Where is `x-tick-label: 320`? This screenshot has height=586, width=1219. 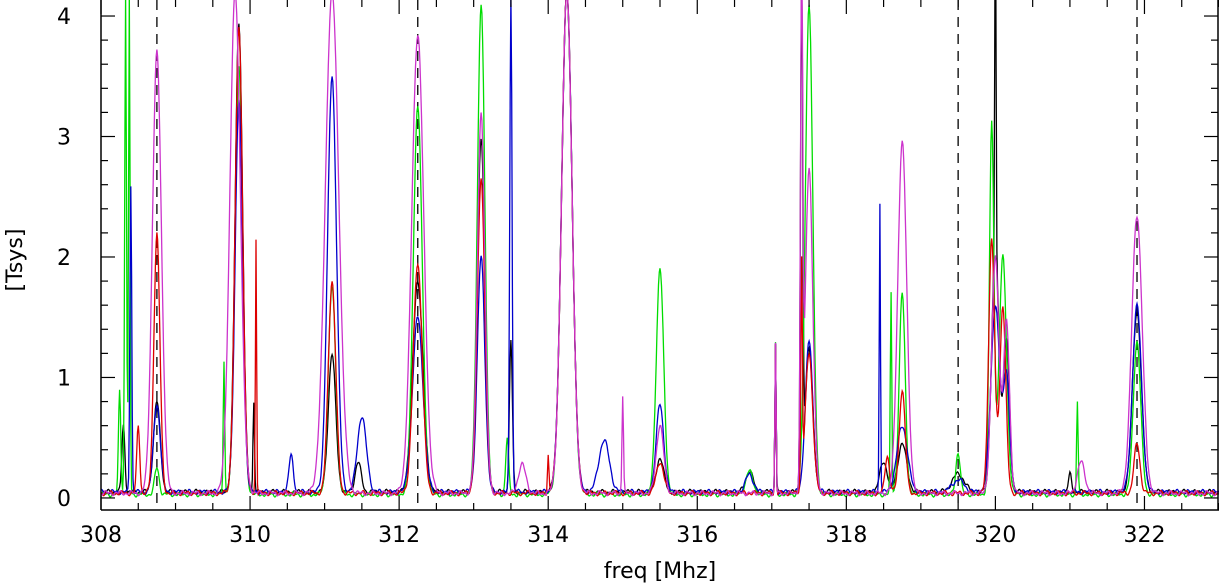 x-tick-label: 320 is located at coordinates (995, 535).